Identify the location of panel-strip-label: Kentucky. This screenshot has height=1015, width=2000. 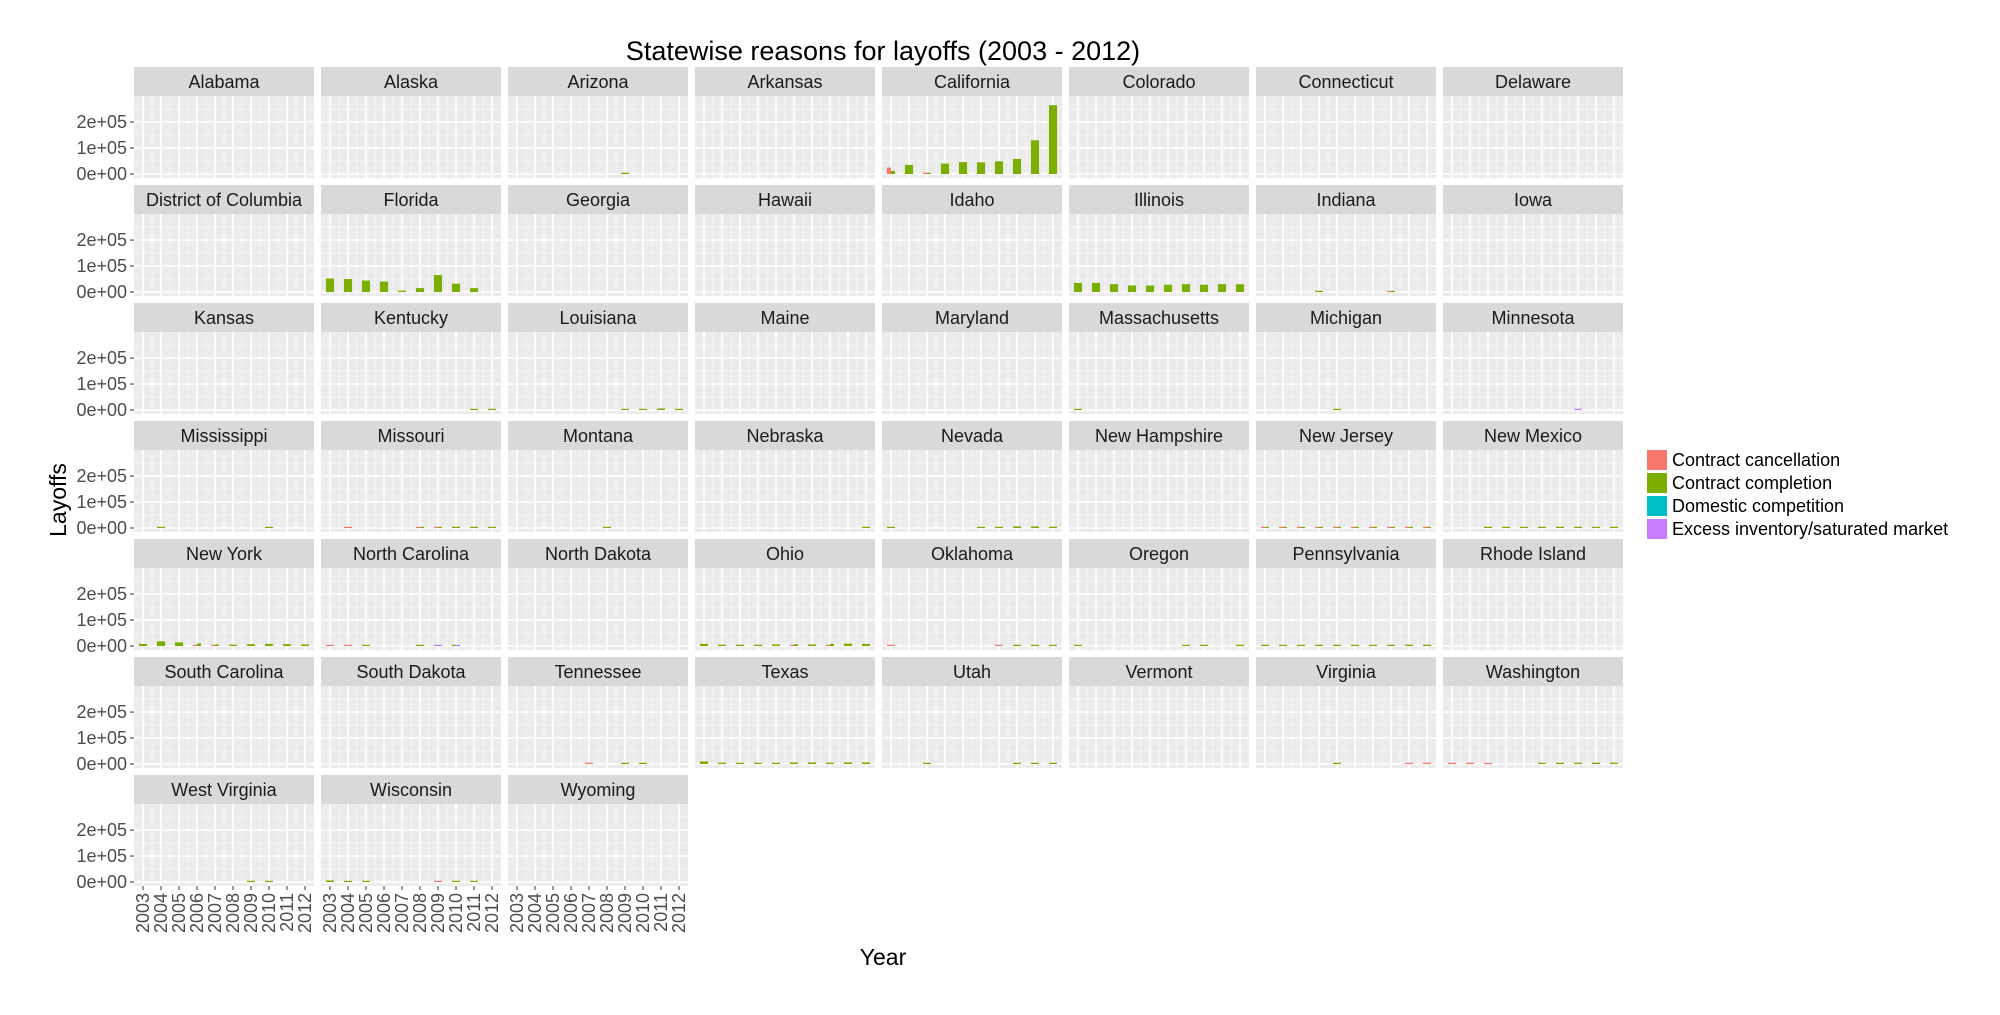
(411, 318).